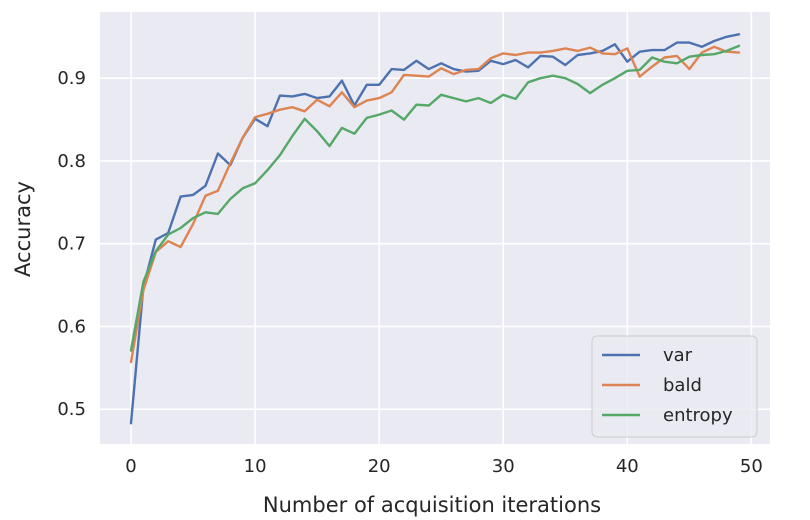 This screenshot has height=520, width=810. I want to click on y-tick-label: 0.7, so click(71, 244).